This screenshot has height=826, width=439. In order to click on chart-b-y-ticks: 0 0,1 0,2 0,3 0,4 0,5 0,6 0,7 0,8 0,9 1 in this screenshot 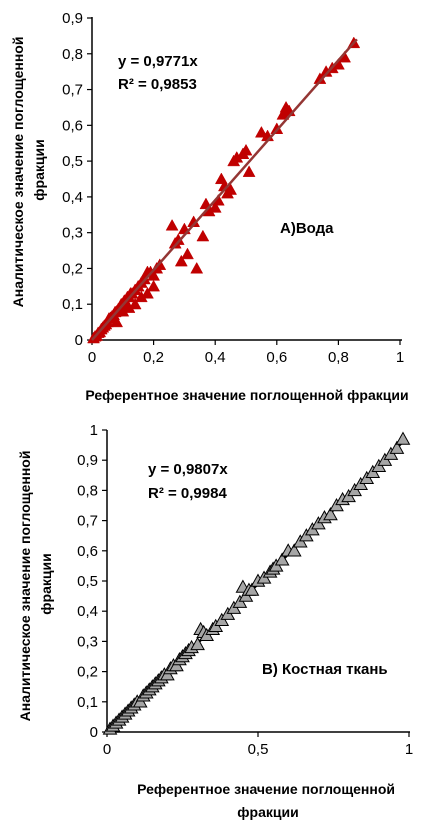, I will do `click(92, 581)`.